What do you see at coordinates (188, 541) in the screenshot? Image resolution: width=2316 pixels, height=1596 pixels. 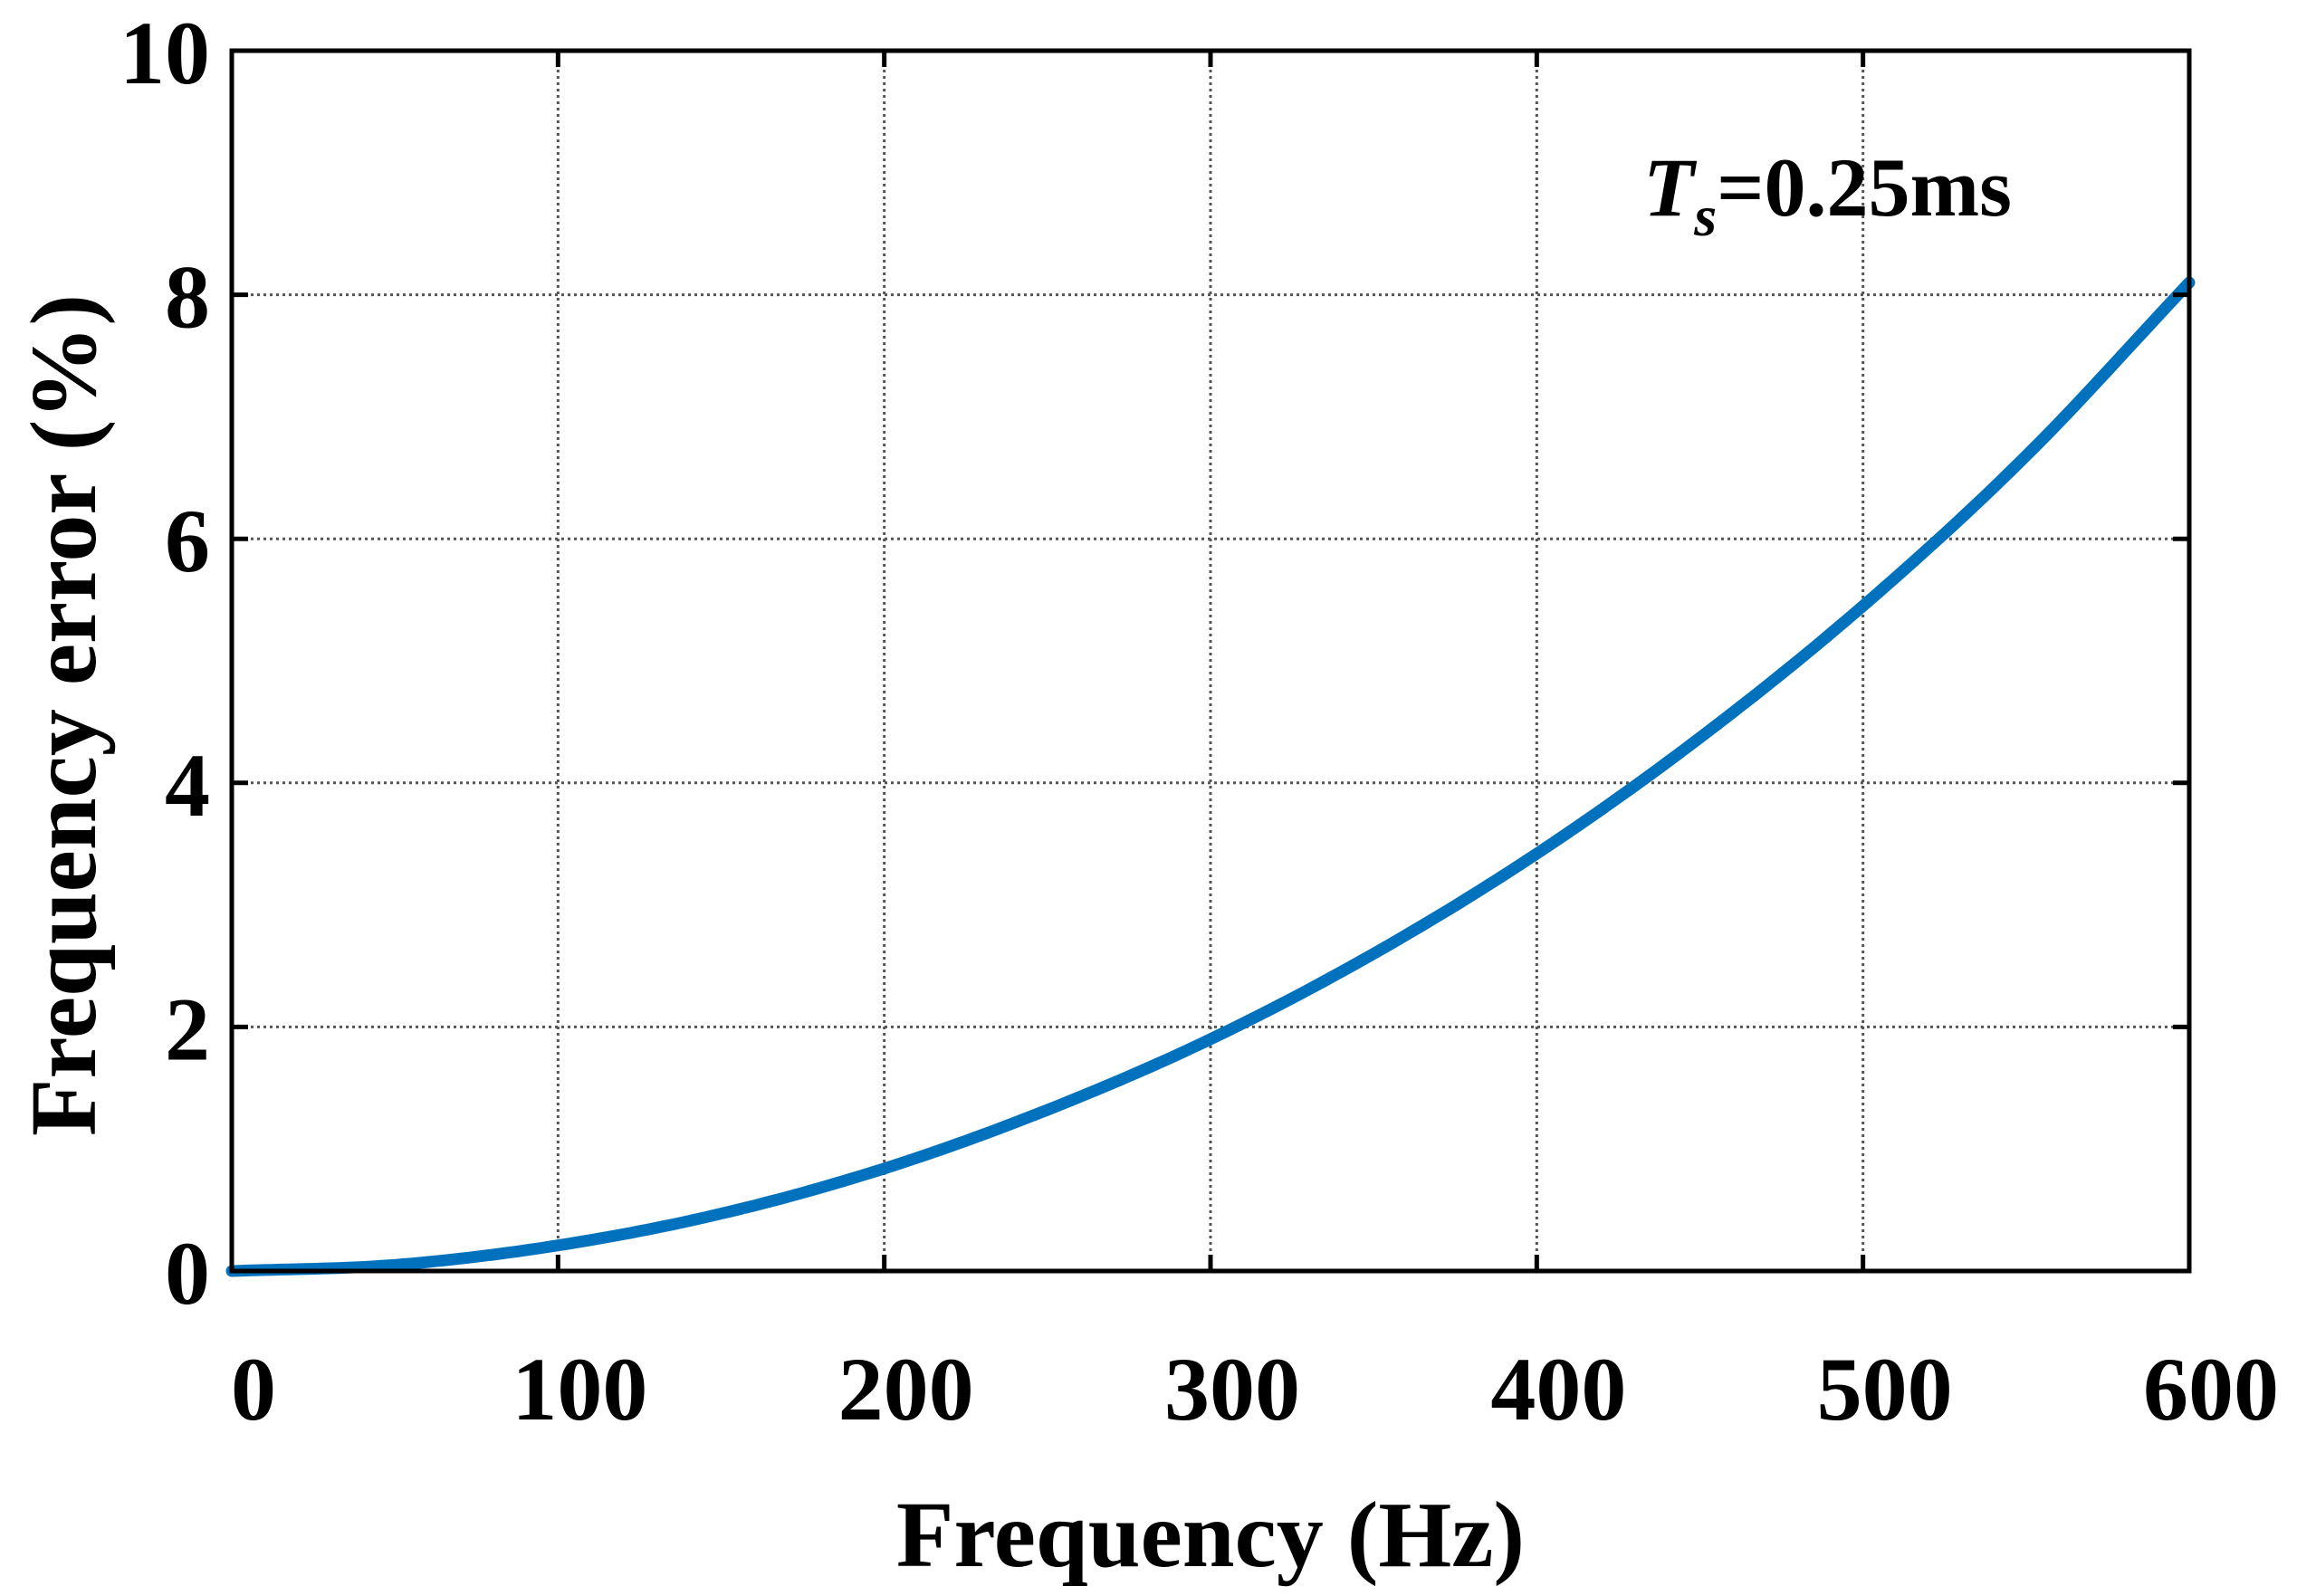 I see `y-tick-label: 6` at bounding box center [188, 541].